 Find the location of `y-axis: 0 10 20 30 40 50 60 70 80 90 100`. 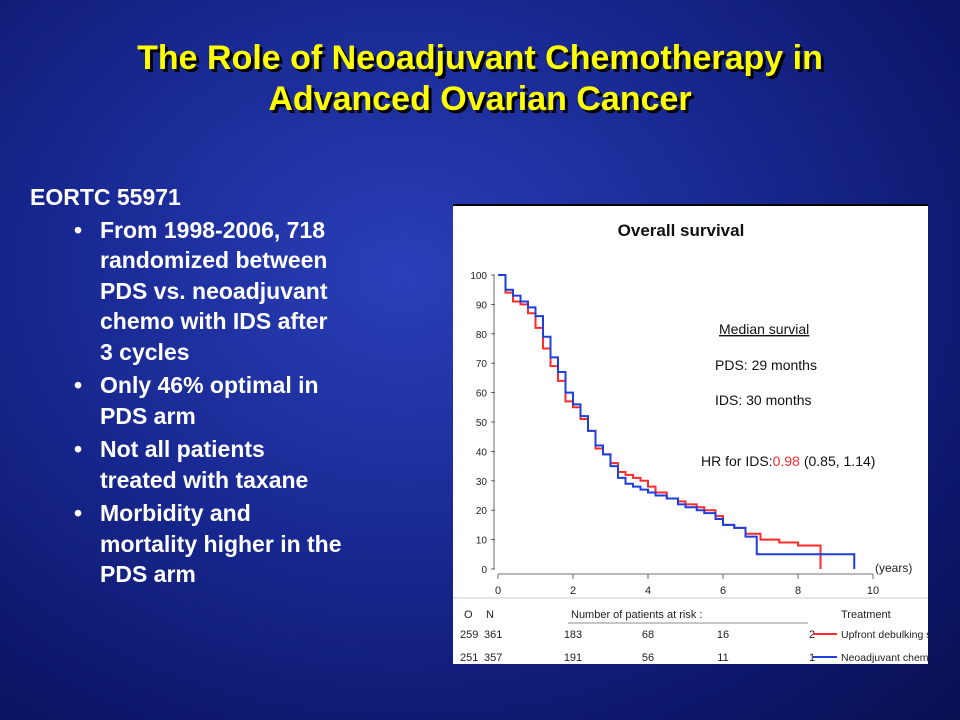

y-axis: 0 10 20 30 40 50 60 70 80 90 100 is located at coordinates (482, 423).